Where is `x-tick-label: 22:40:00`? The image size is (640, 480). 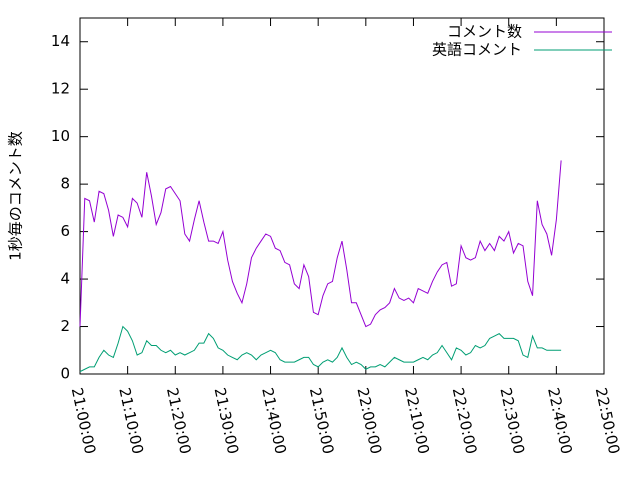
x-tick-label: 22:40:00 is located at coordinates (560, 421).